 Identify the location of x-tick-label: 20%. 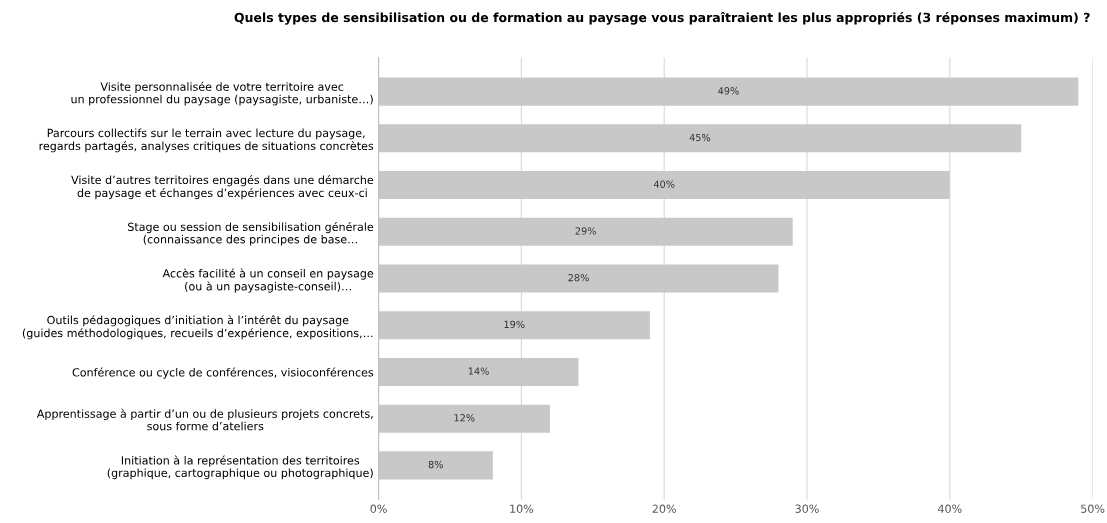
(664, 508).